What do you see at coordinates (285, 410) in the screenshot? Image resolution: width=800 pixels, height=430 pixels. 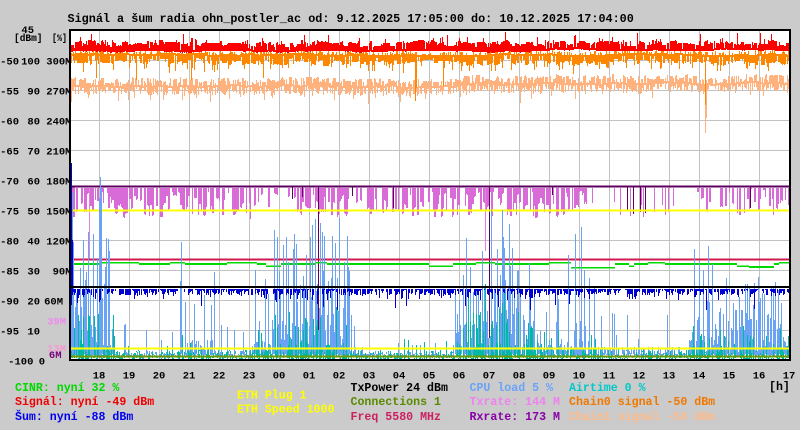 I see `svg-text: ETH Speed 1000` at bounding box center [285, 410].